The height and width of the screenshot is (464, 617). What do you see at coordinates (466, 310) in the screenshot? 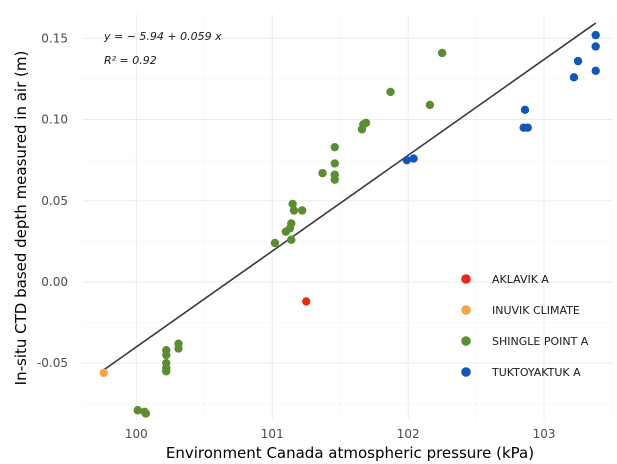
I see `legend-key-inuvik-climate` at bounding box center [466, 310].